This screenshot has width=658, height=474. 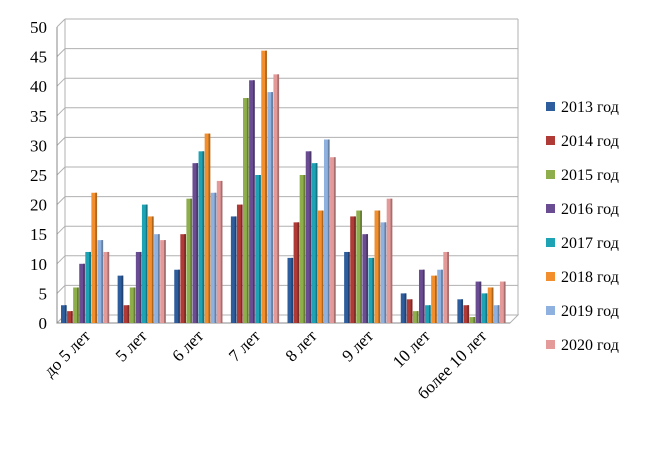 I want to click on y-tick-labels: 0 5 10 15 20 25 30 35 40 45 50, so click(x=38, y=175).